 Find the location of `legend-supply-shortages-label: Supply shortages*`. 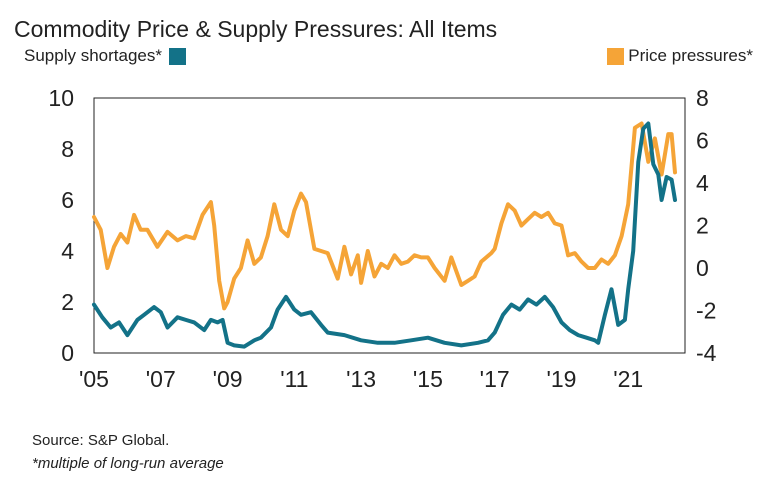

legend-supply-shortages-label: Supply shortages* is located at coordinates (93, 55).